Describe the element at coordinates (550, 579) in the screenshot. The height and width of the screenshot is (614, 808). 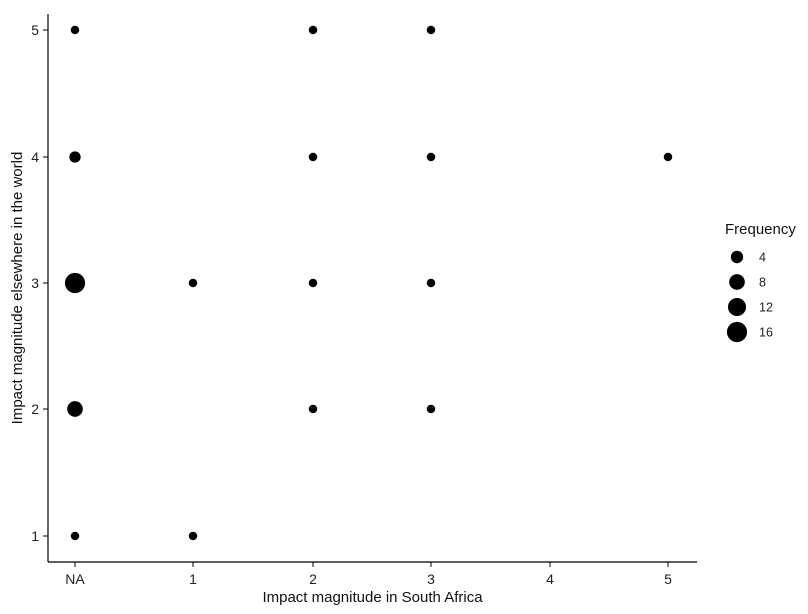
I see `x-tick-label: 4` at that location.